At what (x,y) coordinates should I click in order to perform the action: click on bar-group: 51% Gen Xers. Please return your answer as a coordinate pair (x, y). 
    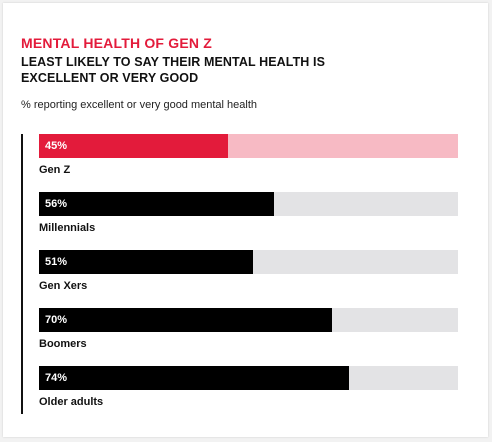
    Looking at the image, I should click on (248, 271).